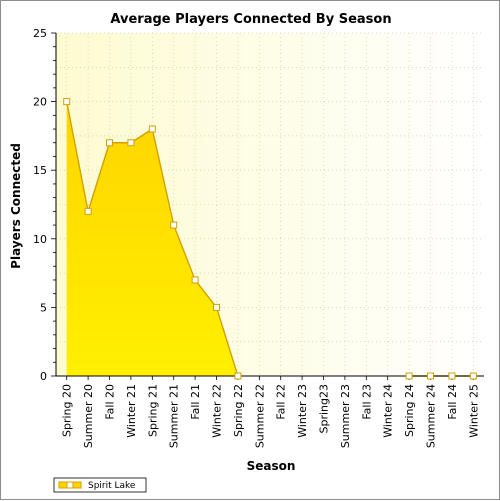 Image resolution: width=500 pixels, height=501 pixels. I want to click on chart-title: Average Players Connected By Season, so click(250, 19).